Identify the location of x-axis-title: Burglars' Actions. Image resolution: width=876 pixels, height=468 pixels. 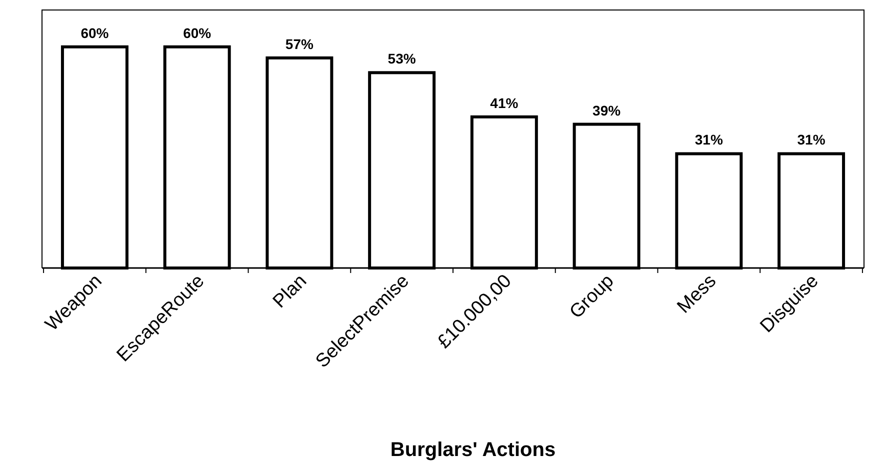
(473, 450).